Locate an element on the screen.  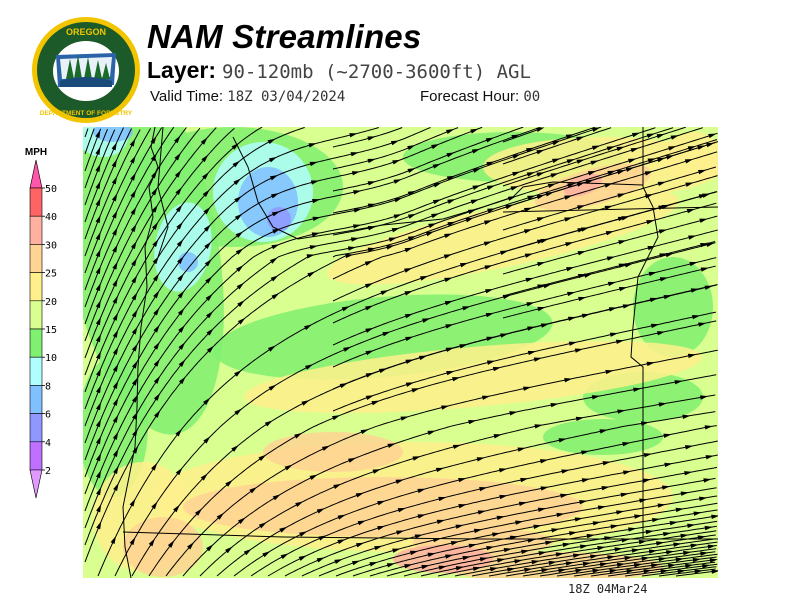
legend-tick-label: 30 is located at coordinates (51, 245).